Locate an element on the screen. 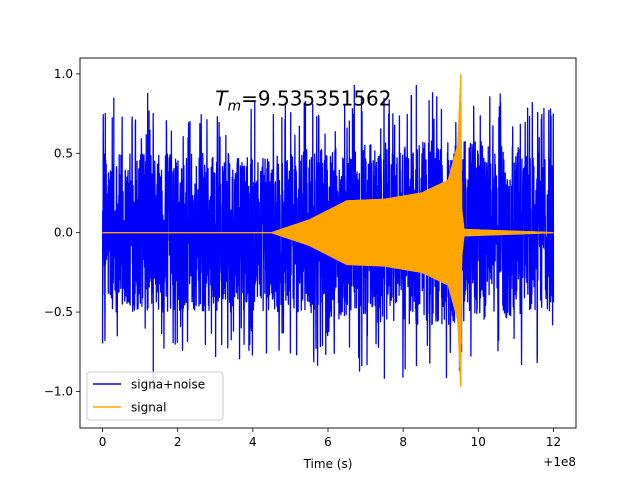 The height and width of the screenshot is (484, 640). x-tick-label: 4 is located at coordinates (253, 442).